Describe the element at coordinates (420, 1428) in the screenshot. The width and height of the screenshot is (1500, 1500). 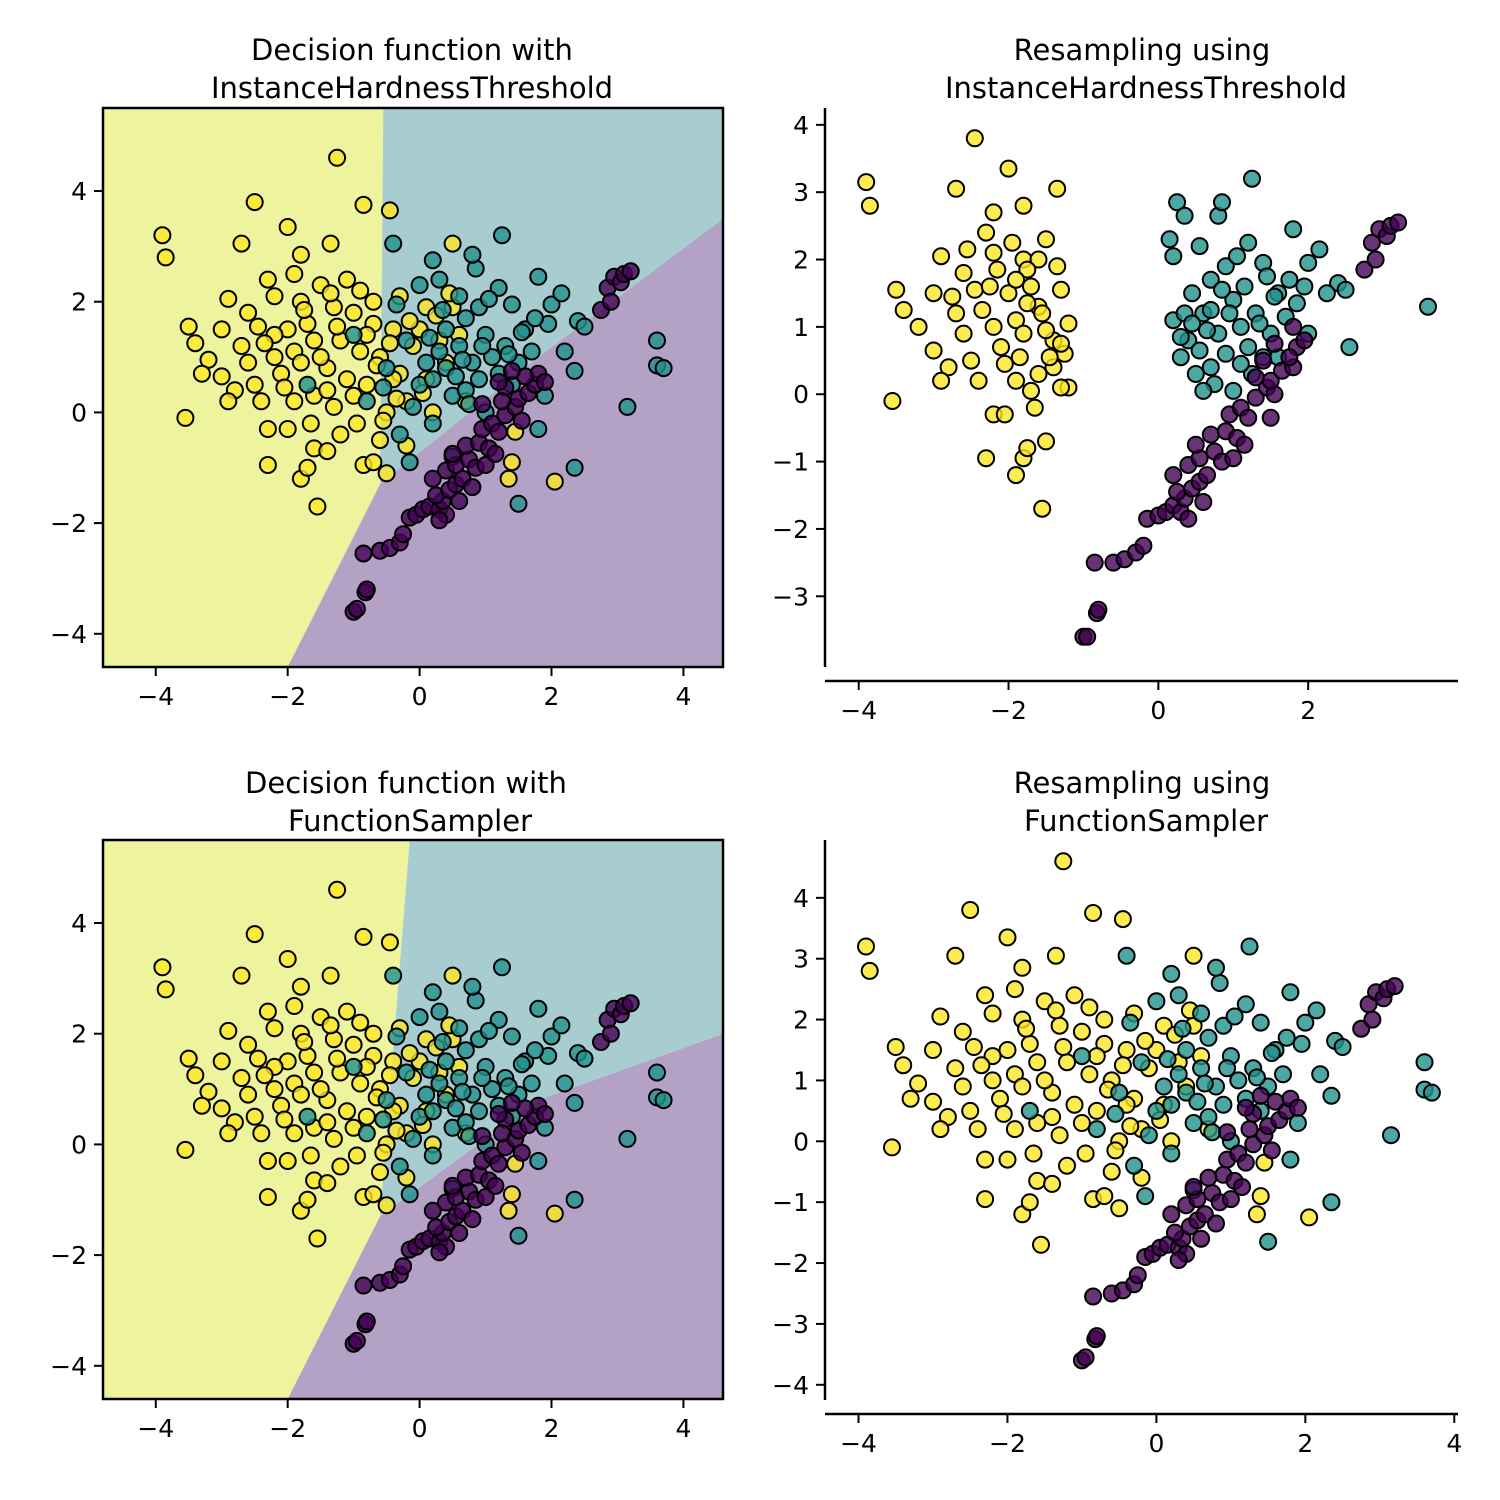
I see `x-tick-label: 0` at that location.